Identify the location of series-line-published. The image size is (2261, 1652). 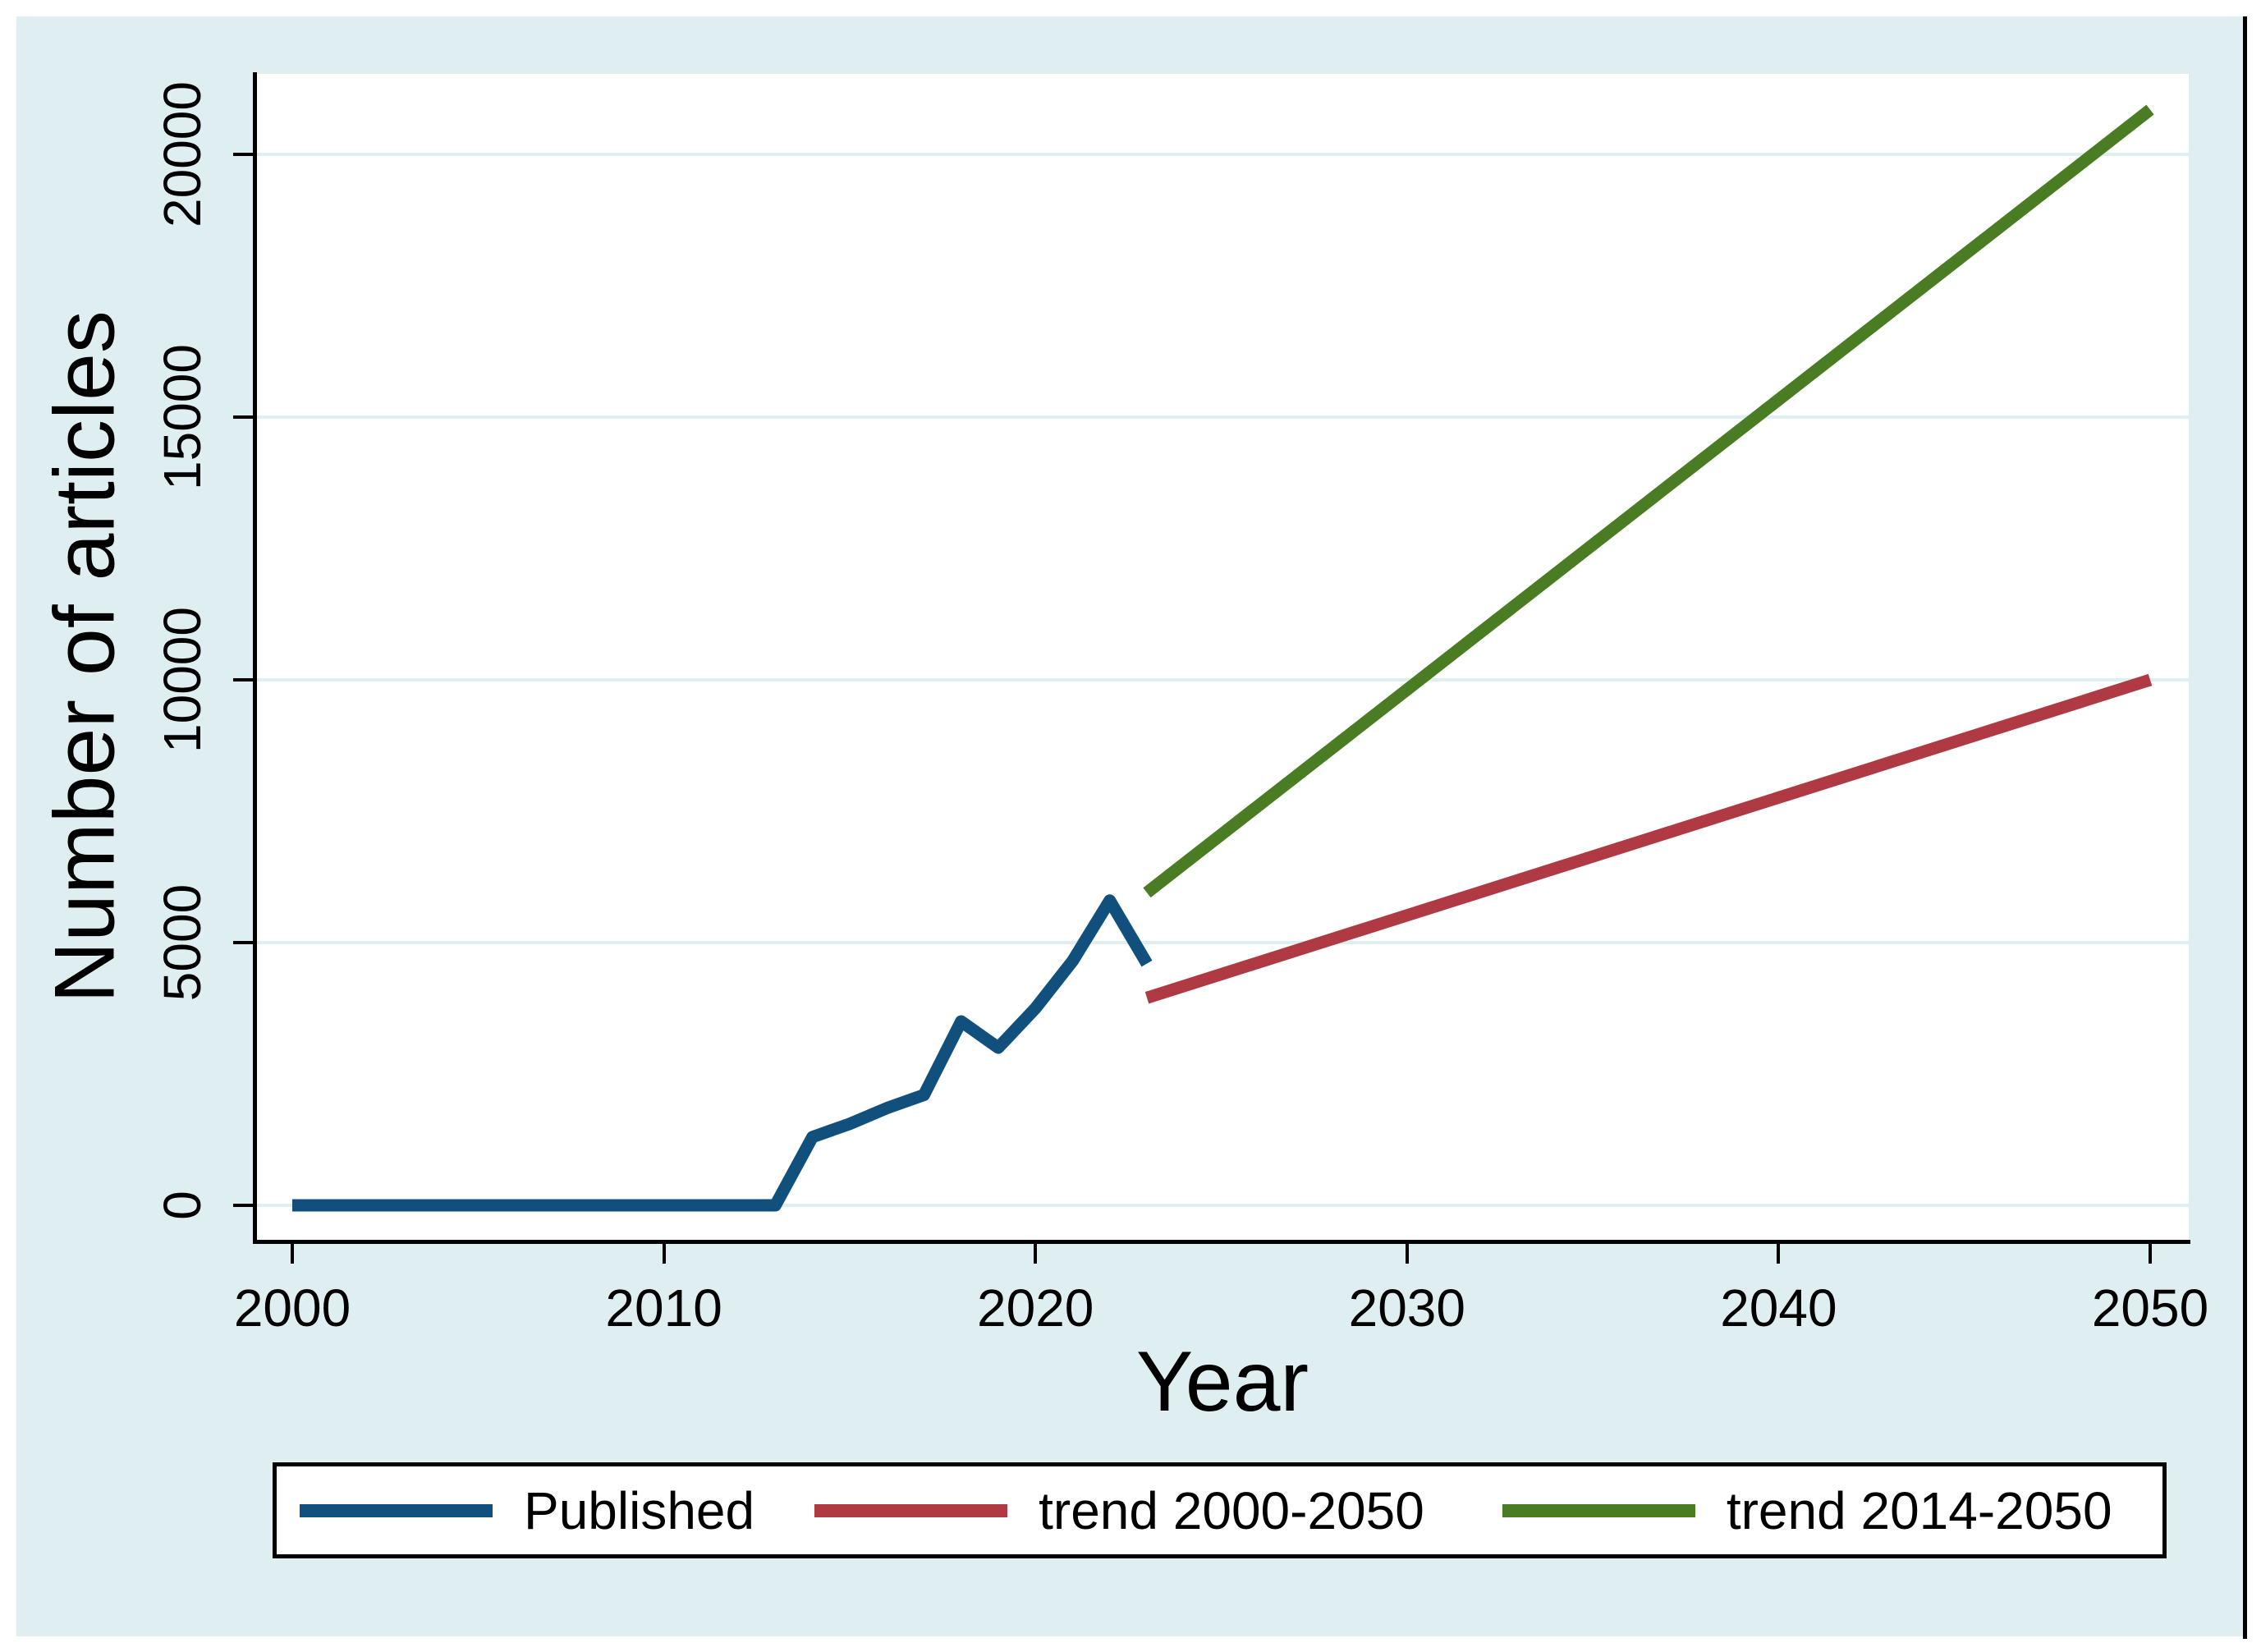
(722, 1053).